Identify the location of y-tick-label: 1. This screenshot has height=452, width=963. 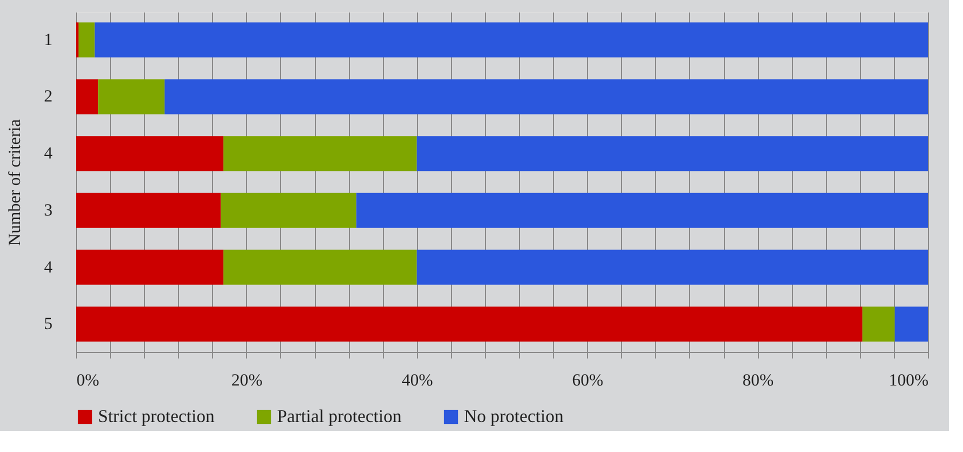
(48, 39).